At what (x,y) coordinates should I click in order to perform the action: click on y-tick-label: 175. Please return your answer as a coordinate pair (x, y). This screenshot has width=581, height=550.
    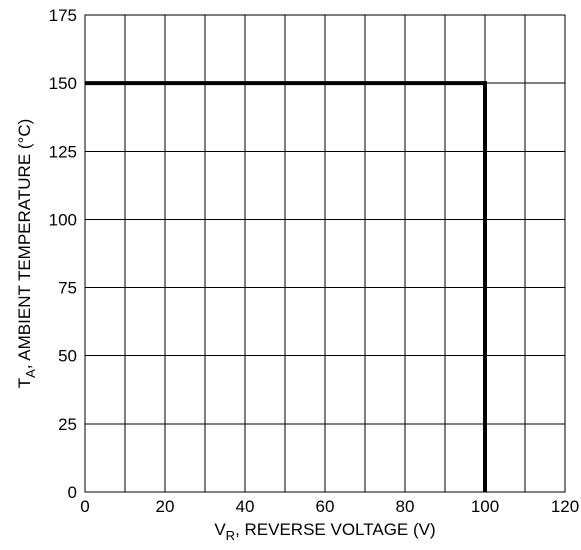
    Looking at the image, I should click on (63, 15).